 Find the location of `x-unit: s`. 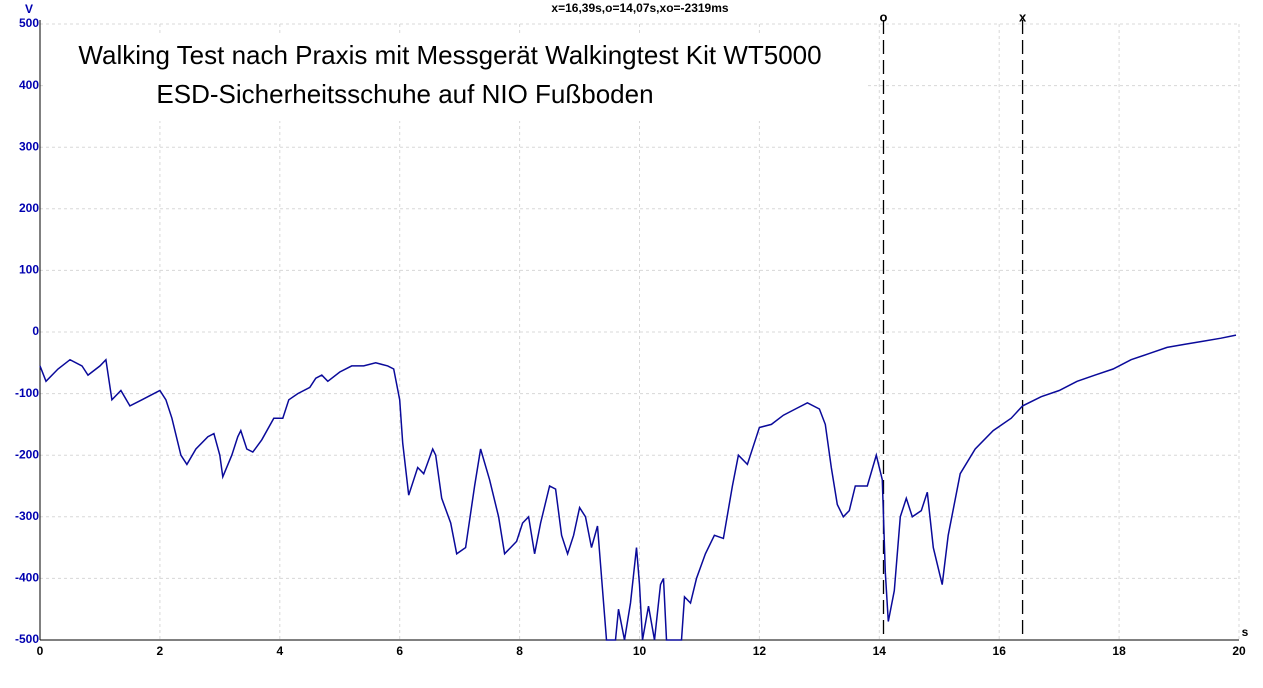

x-unit: s is located at coordinates (1245, 632).